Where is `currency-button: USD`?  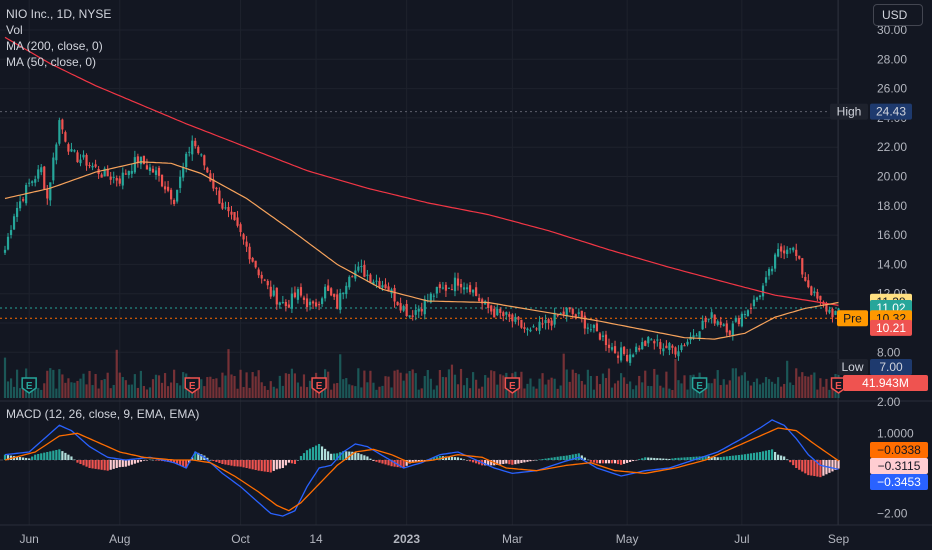 currency-button: USD is located at coordinates (898, 15).